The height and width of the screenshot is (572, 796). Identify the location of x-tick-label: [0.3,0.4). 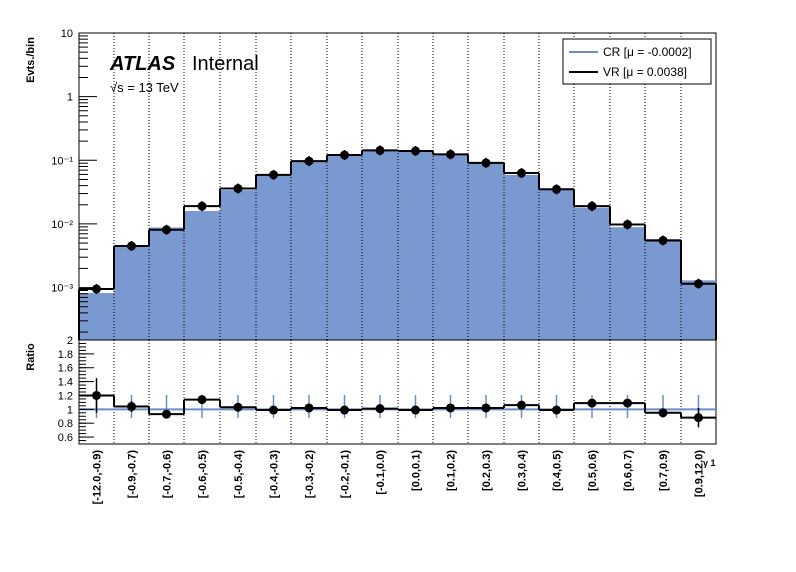
(523, 470).